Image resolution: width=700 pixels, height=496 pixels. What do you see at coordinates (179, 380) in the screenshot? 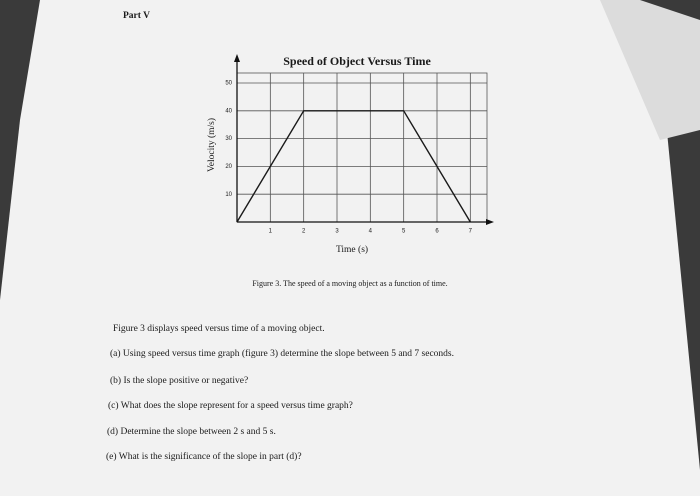
I see `question: (b) Is the slope positive or negative?` at bounding box center [179, 380].